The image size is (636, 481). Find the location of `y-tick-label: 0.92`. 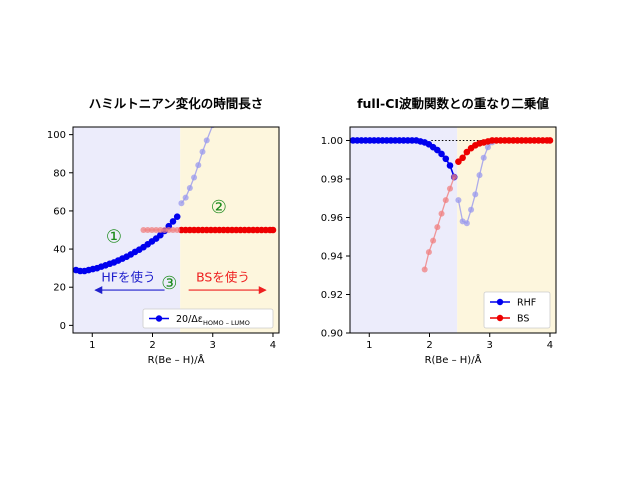

y-tick-label: 0.92 is located at coordinates (332, 295).